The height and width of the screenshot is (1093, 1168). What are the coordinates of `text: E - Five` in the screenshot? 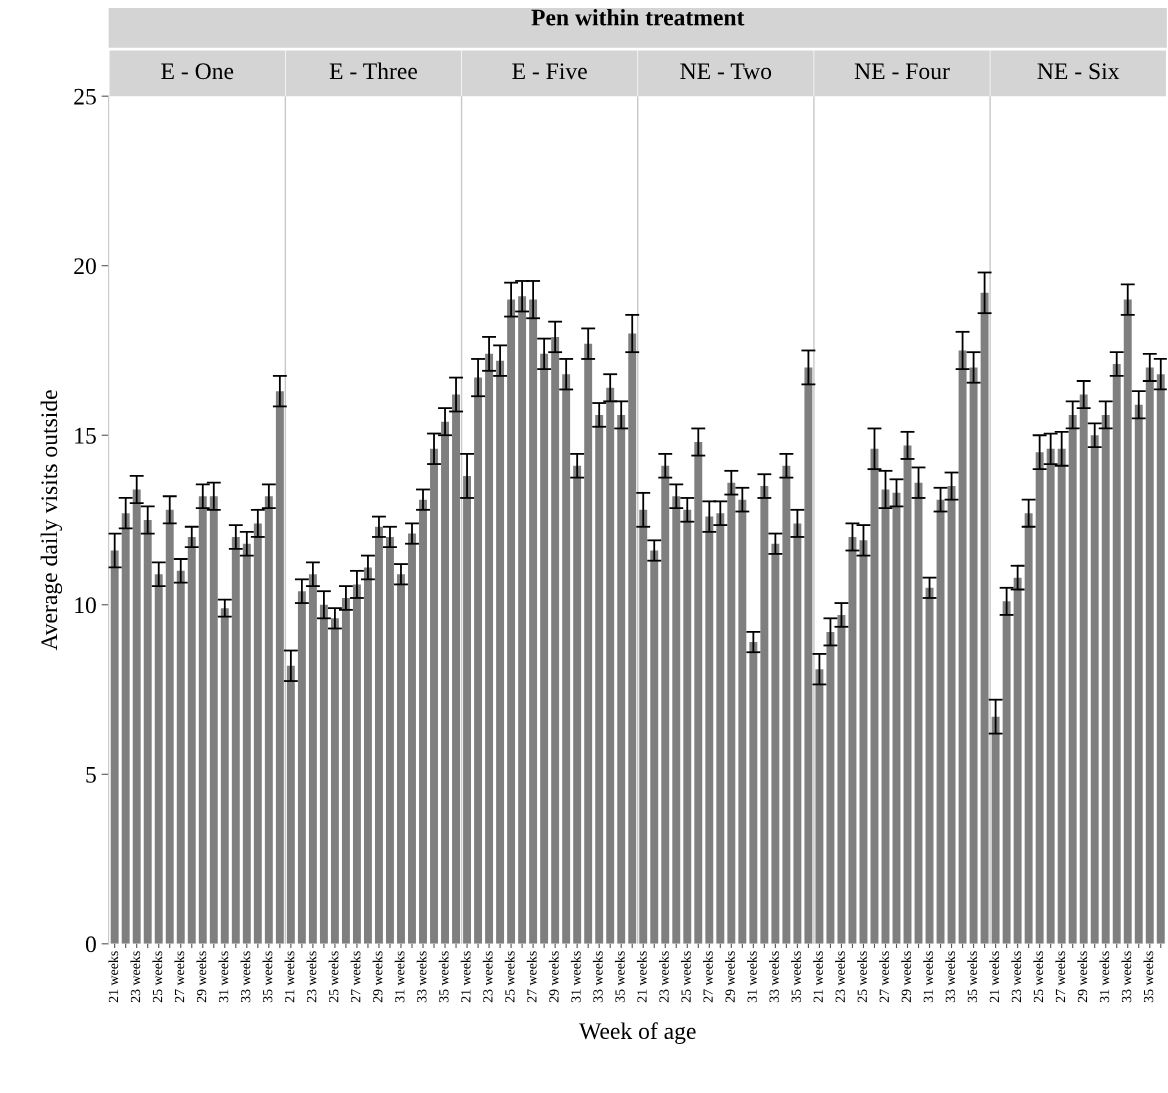 It's located at (549, 71).